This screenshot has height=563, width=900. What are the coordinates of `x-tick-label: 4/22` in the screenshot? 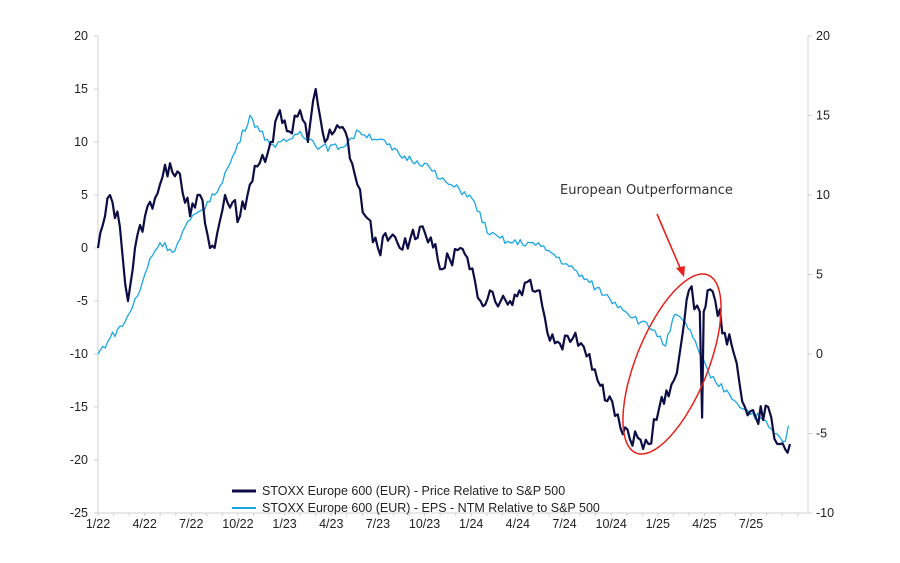 It's located at (144, 524).